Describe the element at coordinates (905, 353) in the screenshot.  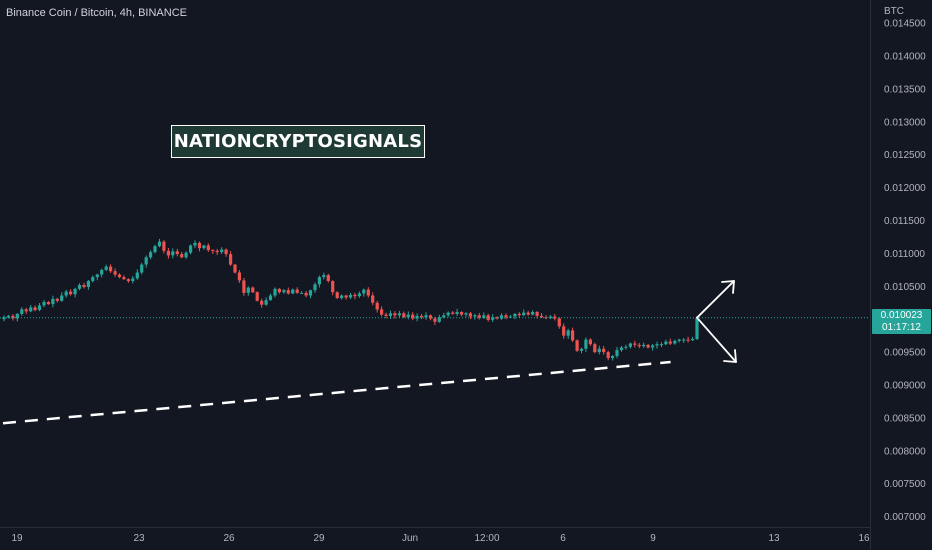
I see `price-tick-label: 0.009500` at that location.